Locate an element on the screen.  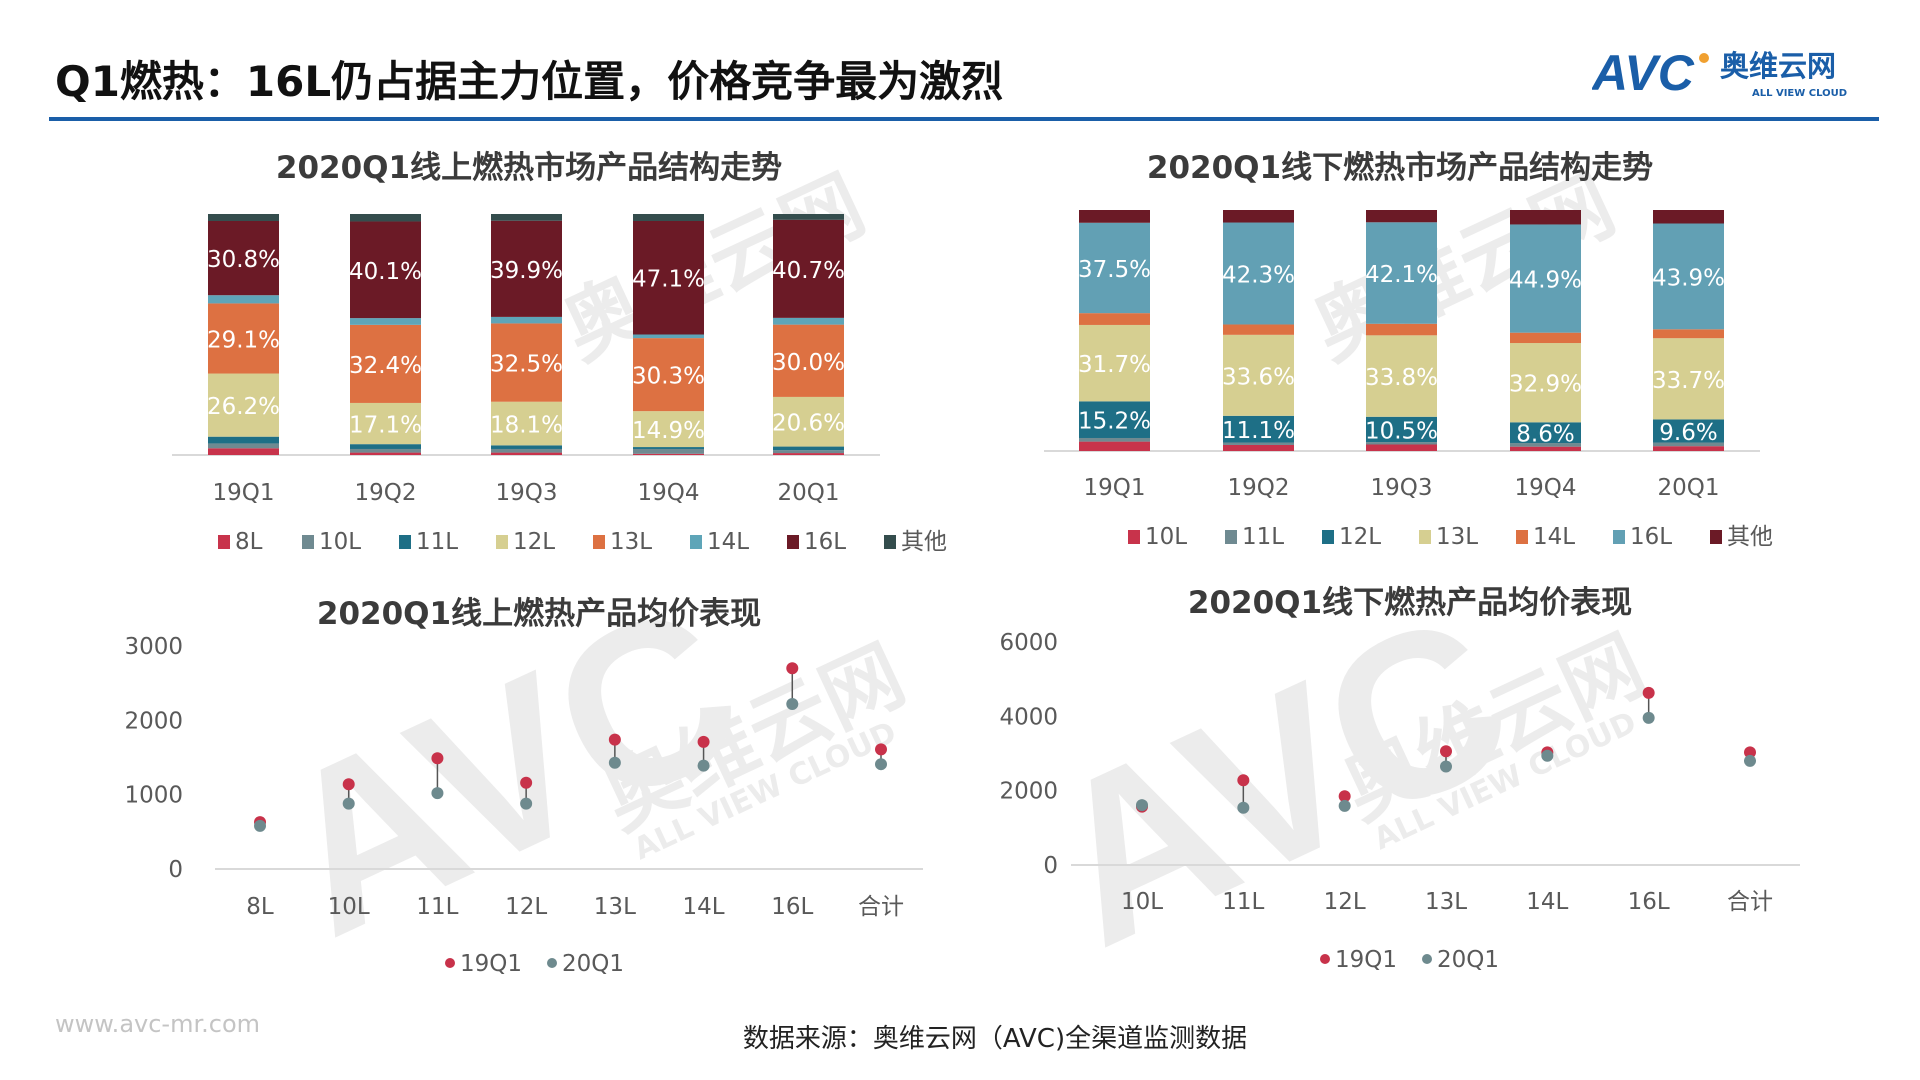
offline-structure-bar-segment-14L-19Q4 is located at coordinates (1545, 338).